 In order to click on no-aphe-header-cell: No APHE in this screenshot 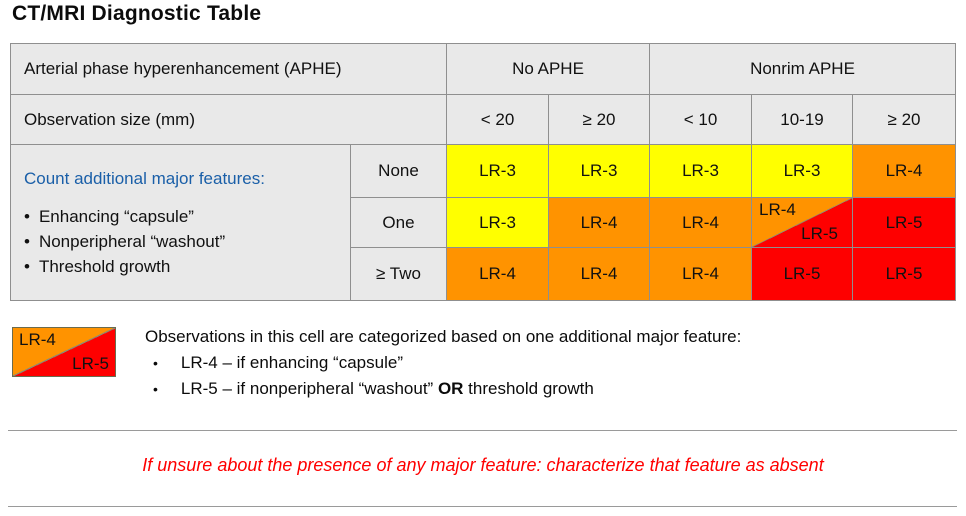, I will do `click(548, 69)`.